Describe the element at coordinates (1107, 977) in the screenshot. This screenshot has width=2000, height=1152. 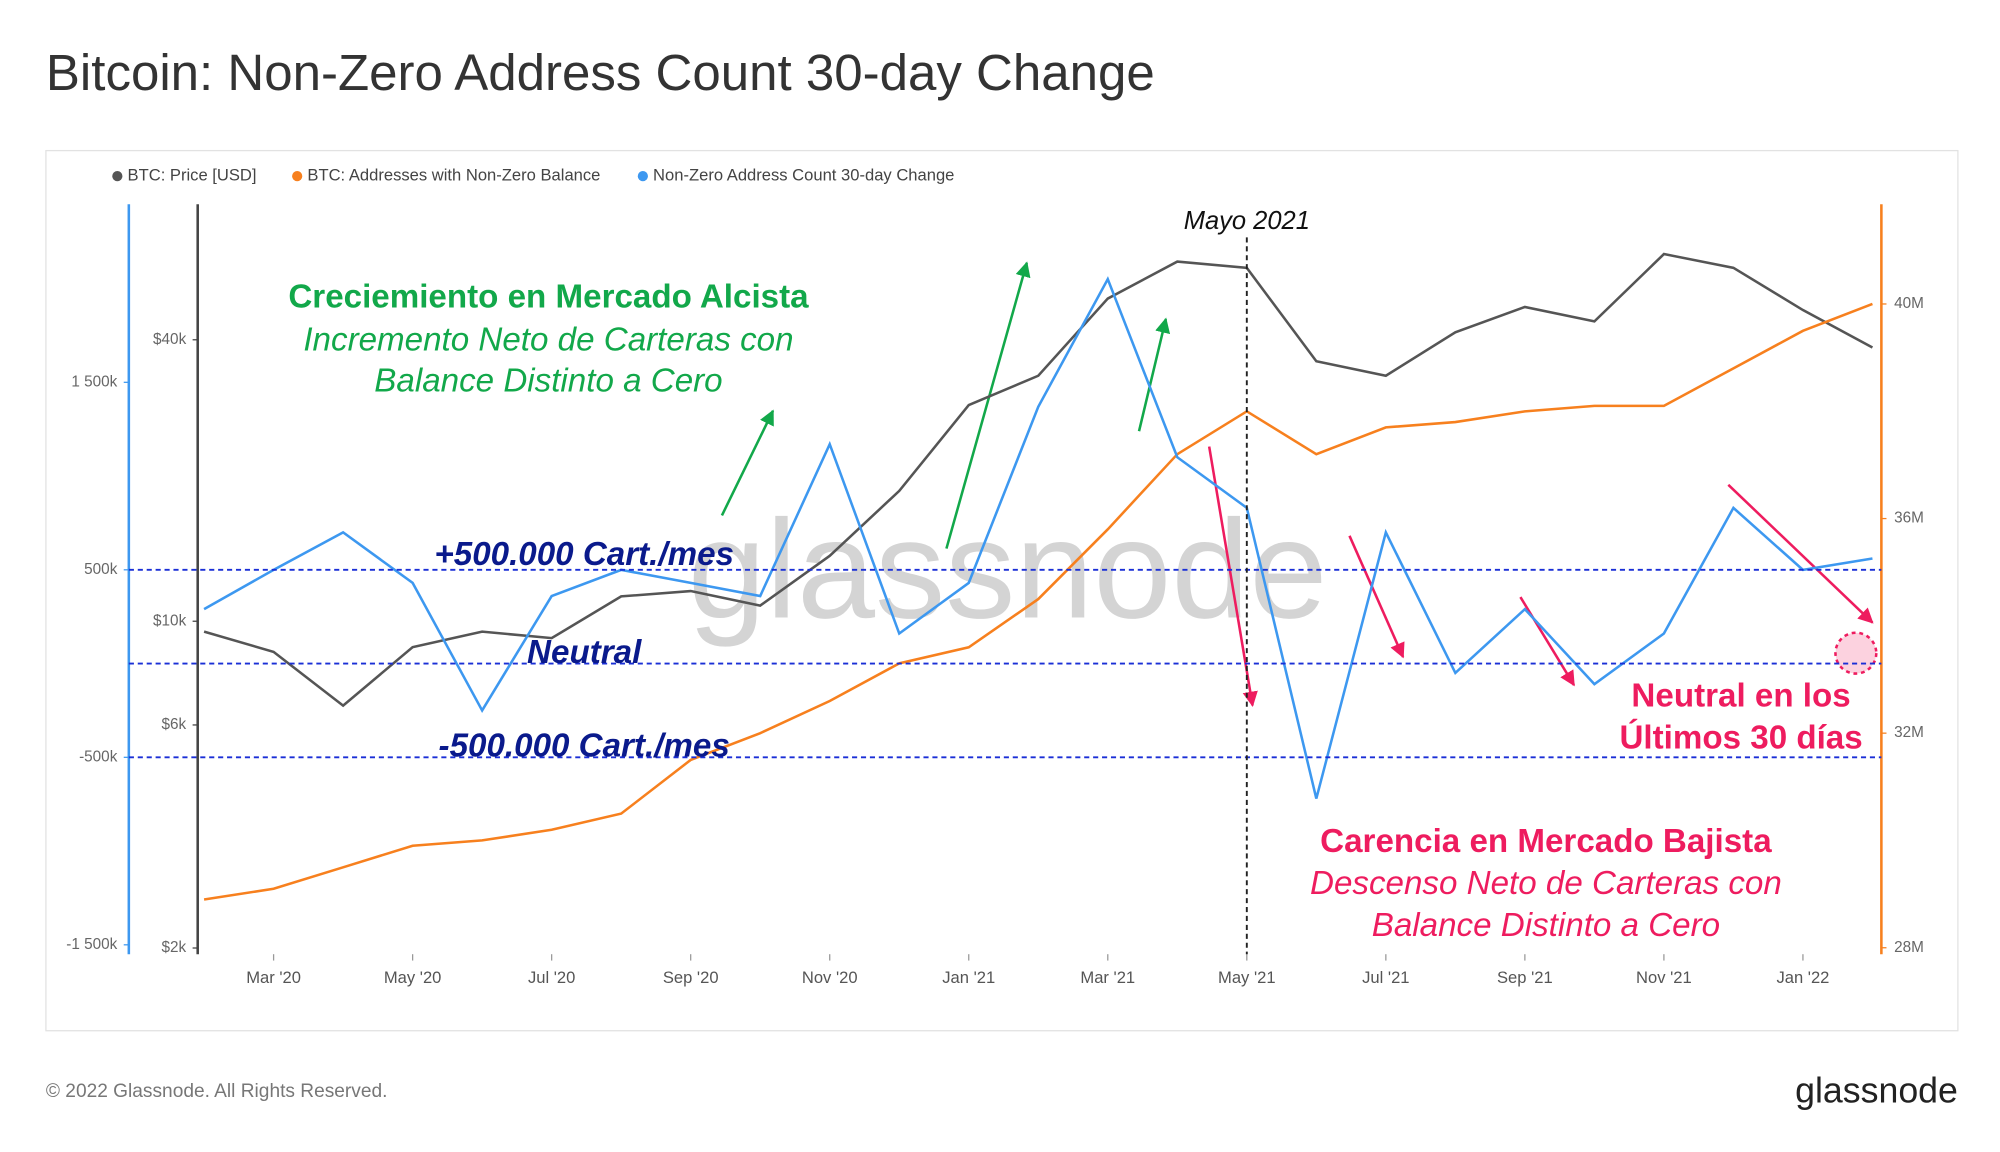
I see `x-tick-label: Mar '21` at that location.